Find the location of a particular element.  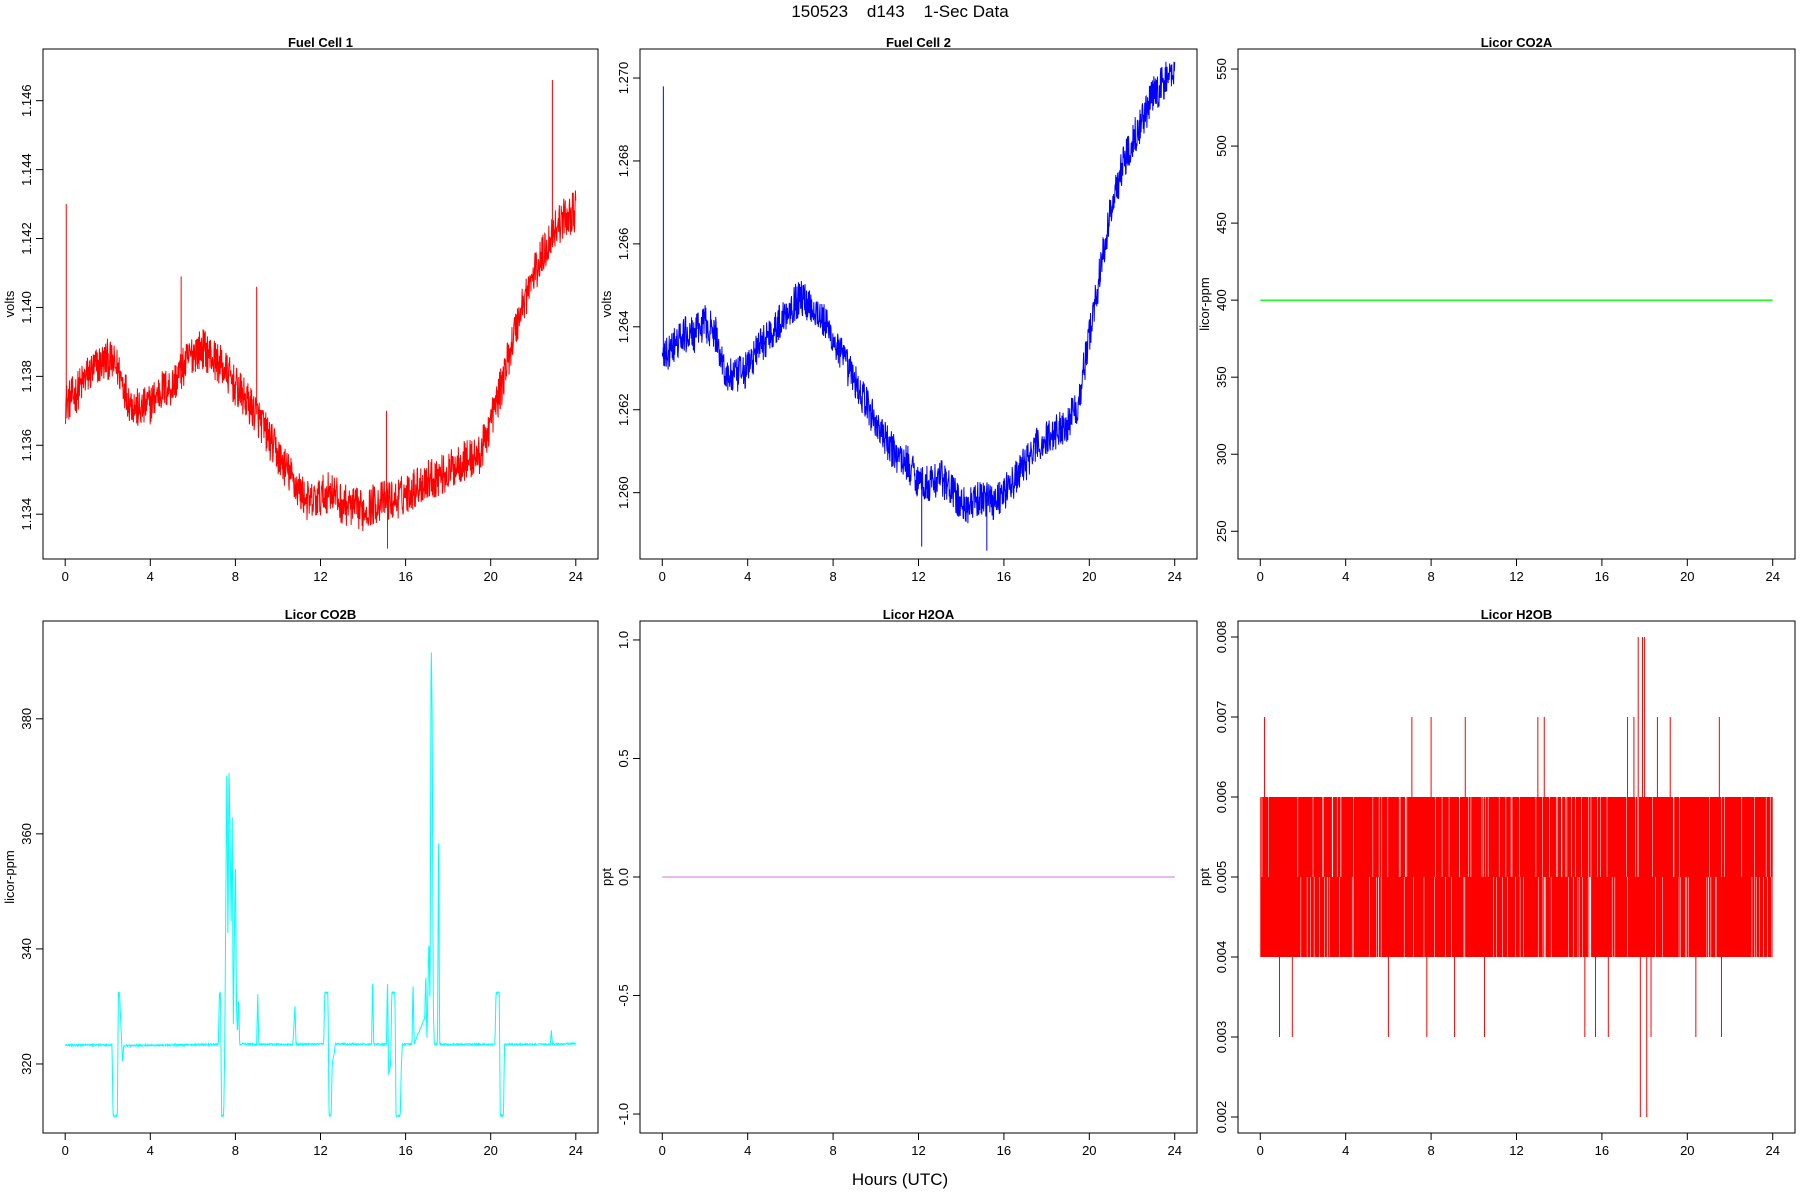

y-tick-label: 350 is located at coordinates (1221, 377).